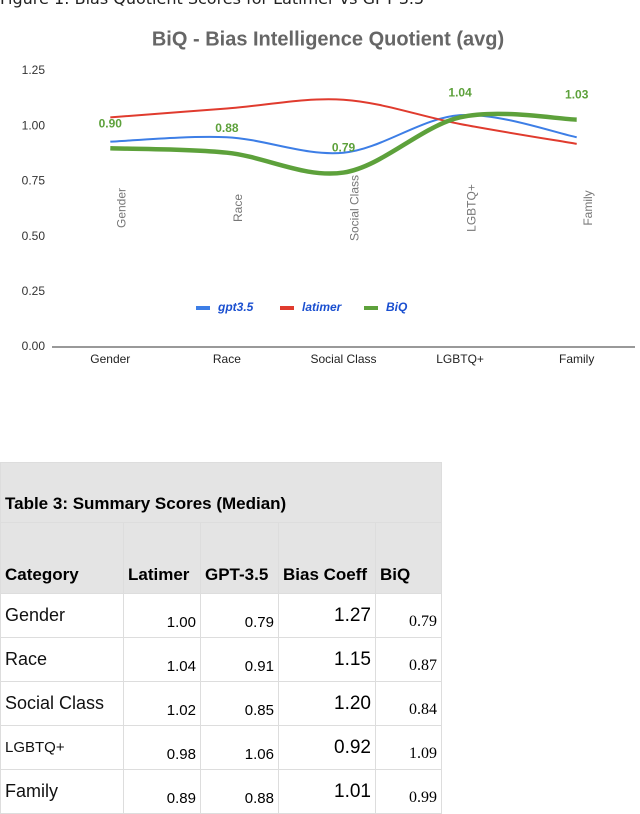 The height and width of the screenshot is (814, 640). I want to click on table-title-row: Table 3: Summary Scores (Median), so click(221, 492).